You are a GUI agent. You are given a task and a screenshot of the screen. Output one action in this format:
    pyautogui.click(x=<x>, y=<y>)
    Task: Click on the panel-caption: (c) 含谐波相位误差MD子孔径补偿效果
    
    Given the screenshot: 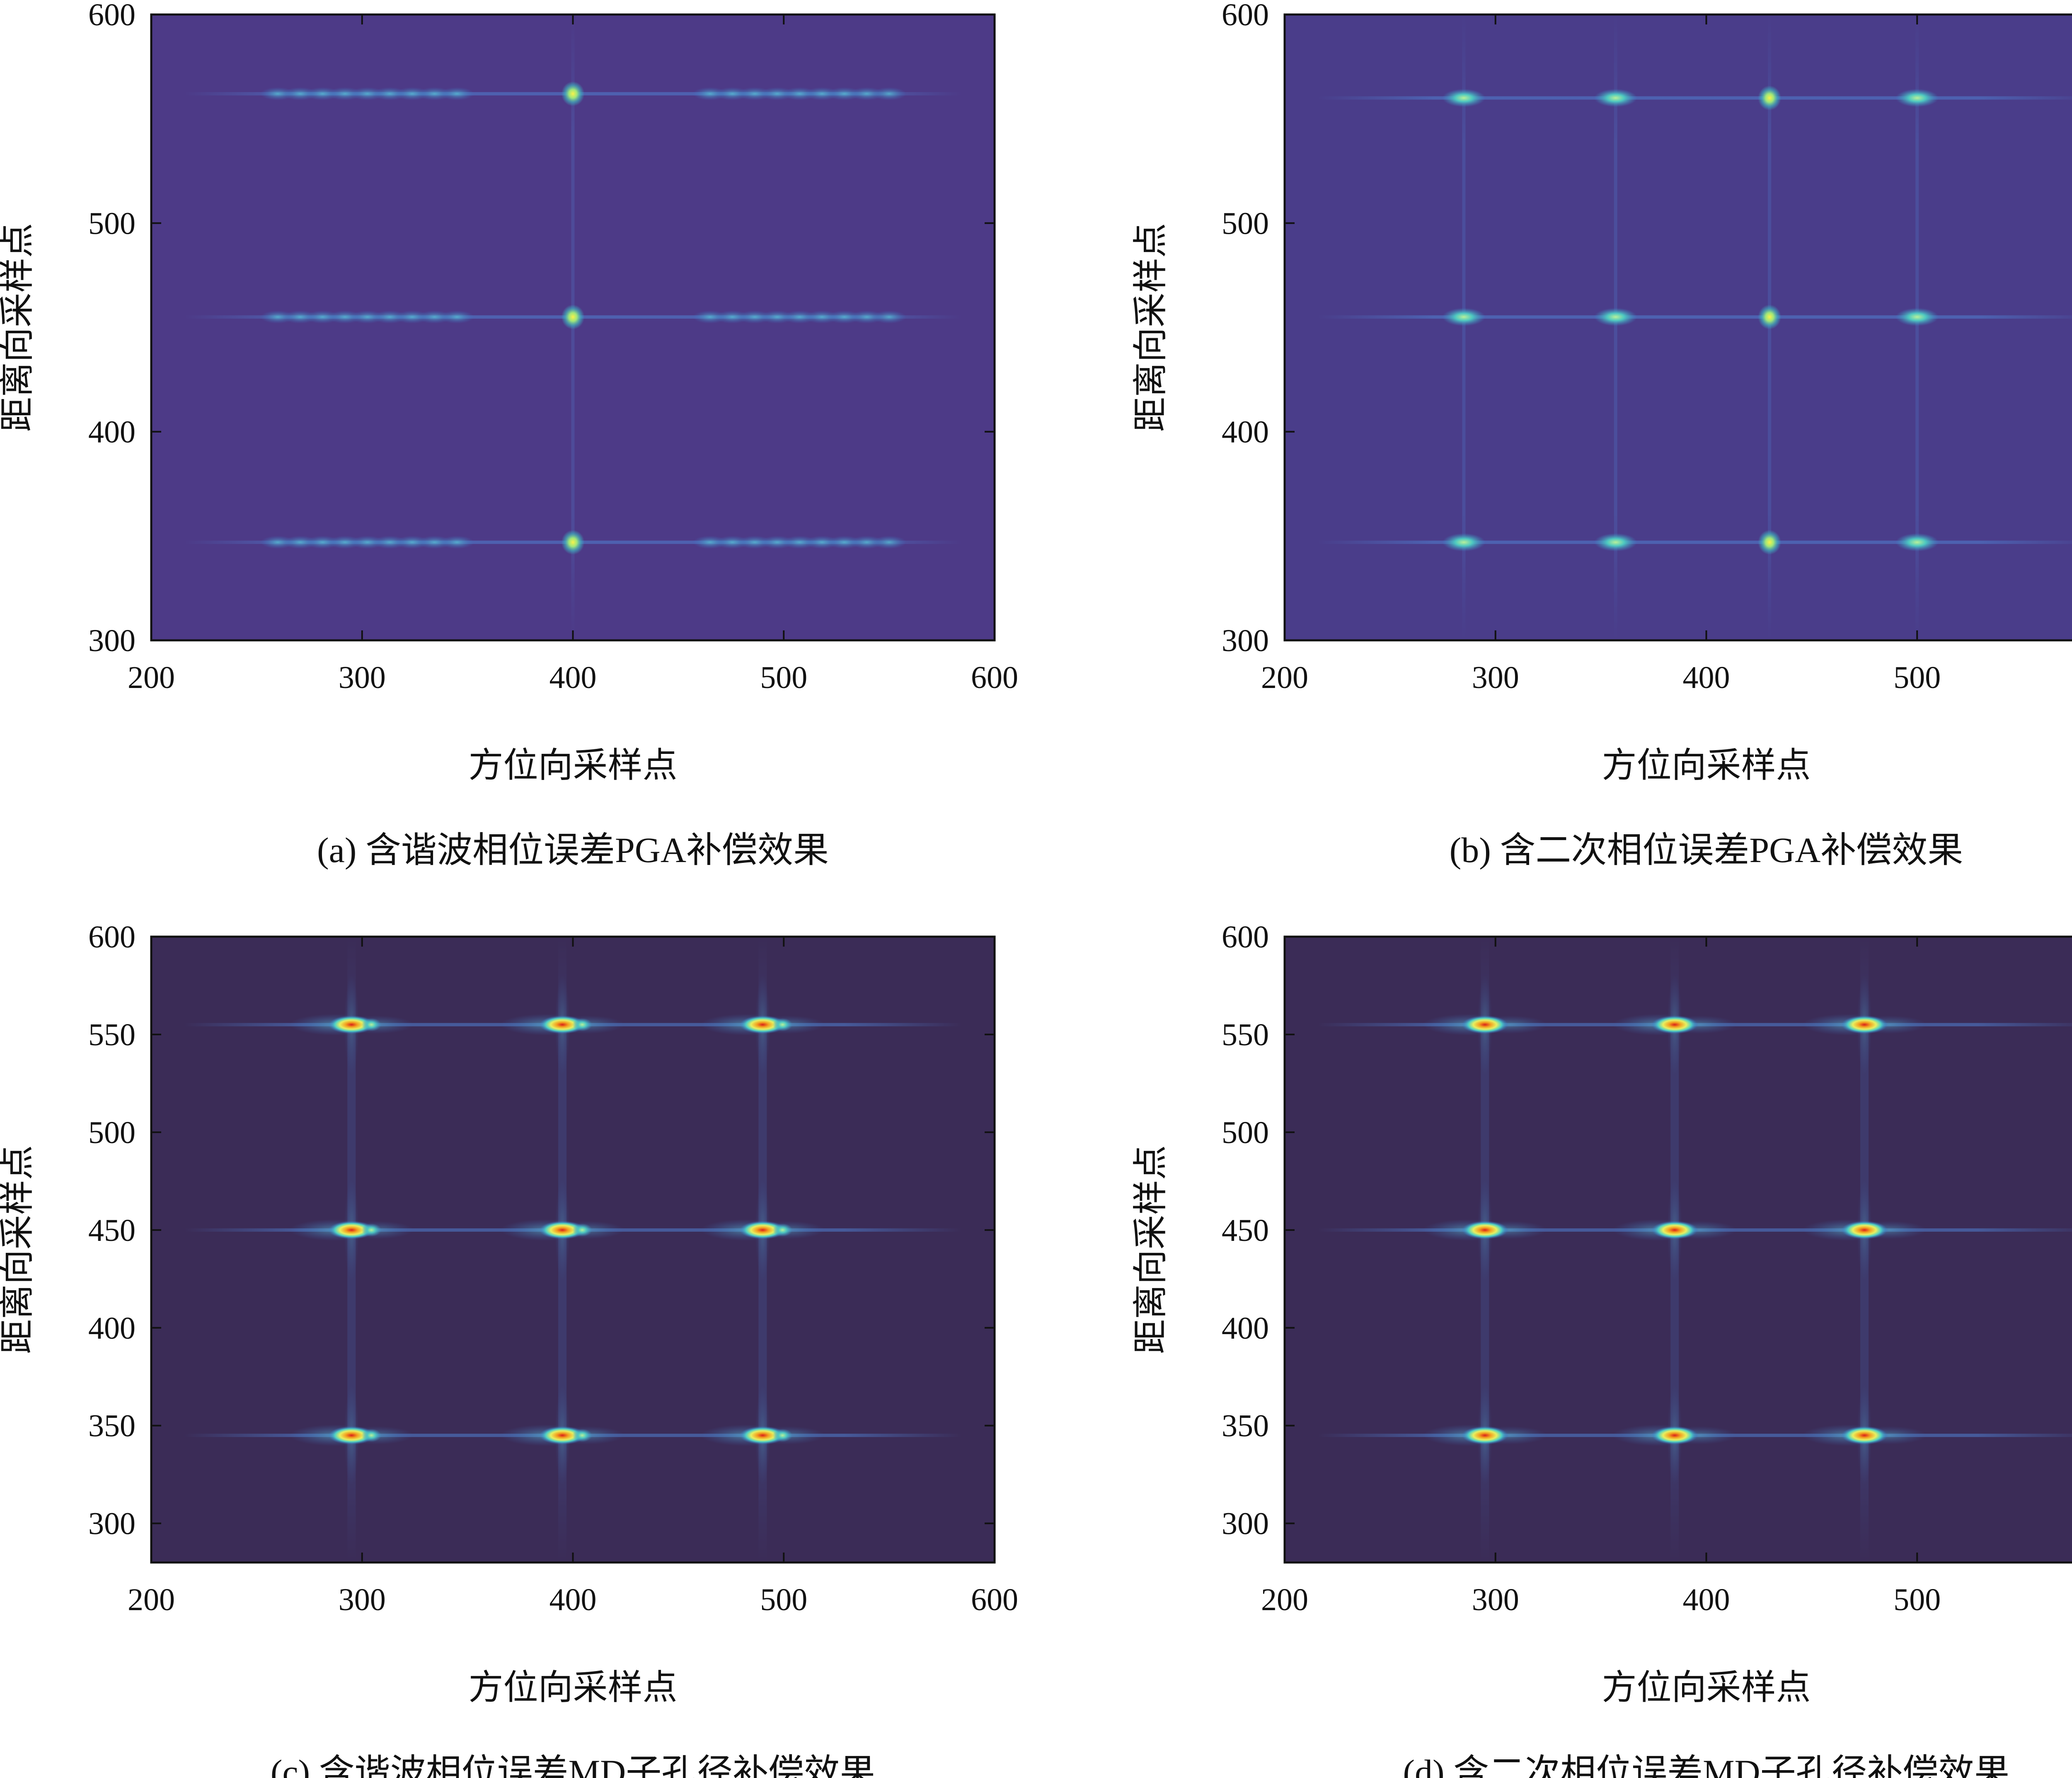 What is the action you would take?
    pyautogui.click(x=573, y=1765)
    